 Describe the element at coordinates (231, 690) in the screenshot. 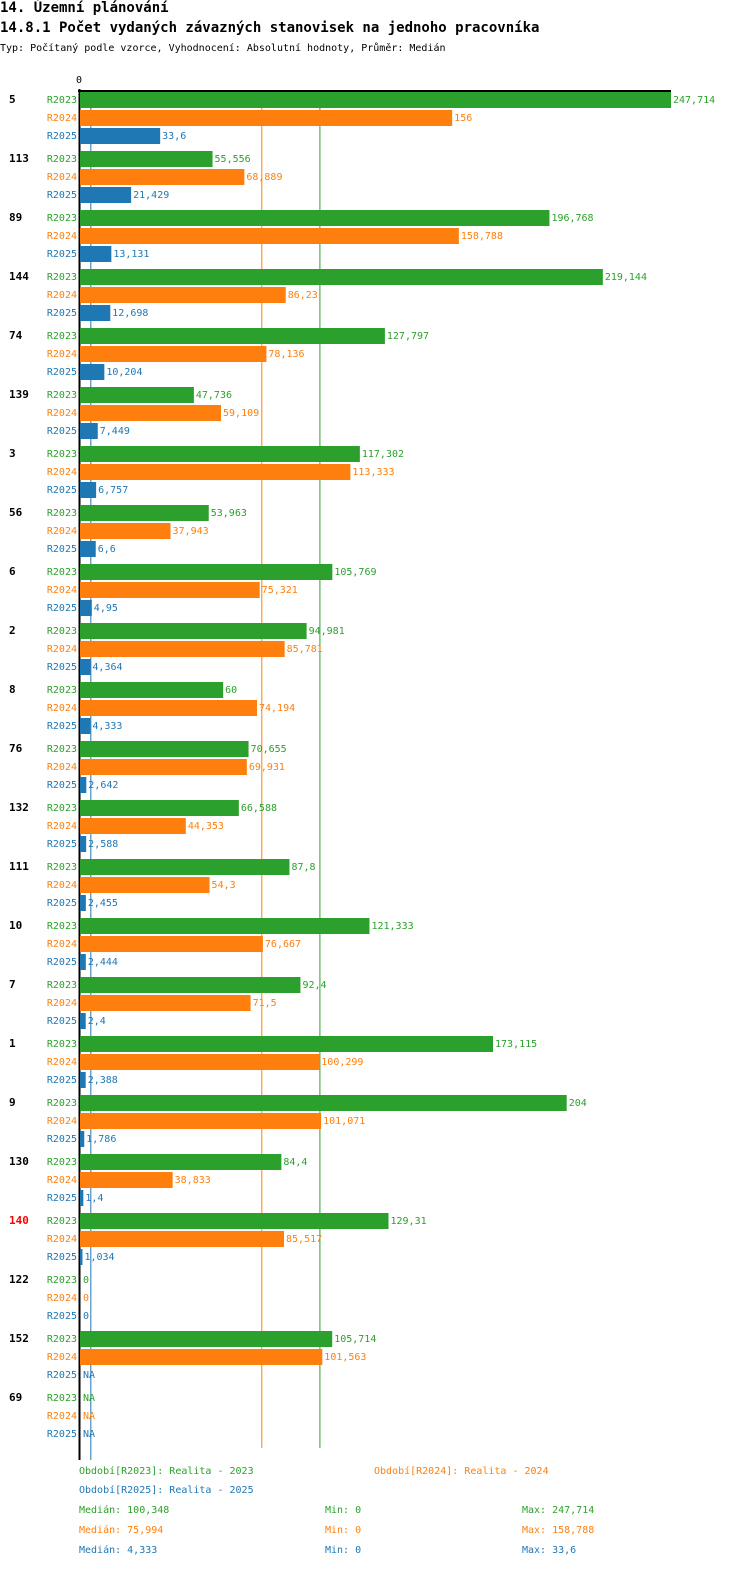

I see `data-label: 60` at that location.